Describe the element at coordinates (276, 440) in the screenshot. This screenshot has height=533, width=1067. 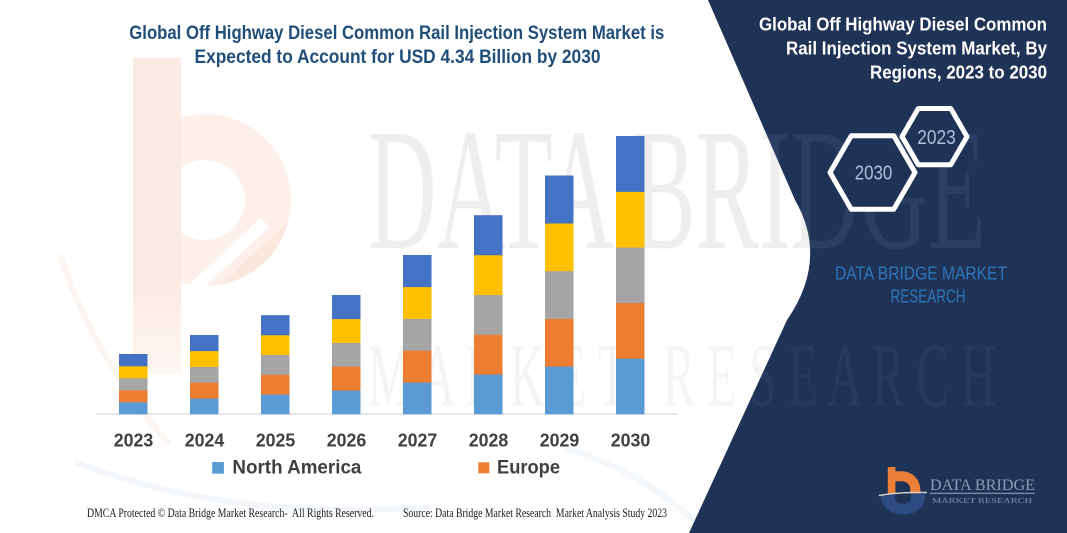
I see `svg-text: 2025` at that location.